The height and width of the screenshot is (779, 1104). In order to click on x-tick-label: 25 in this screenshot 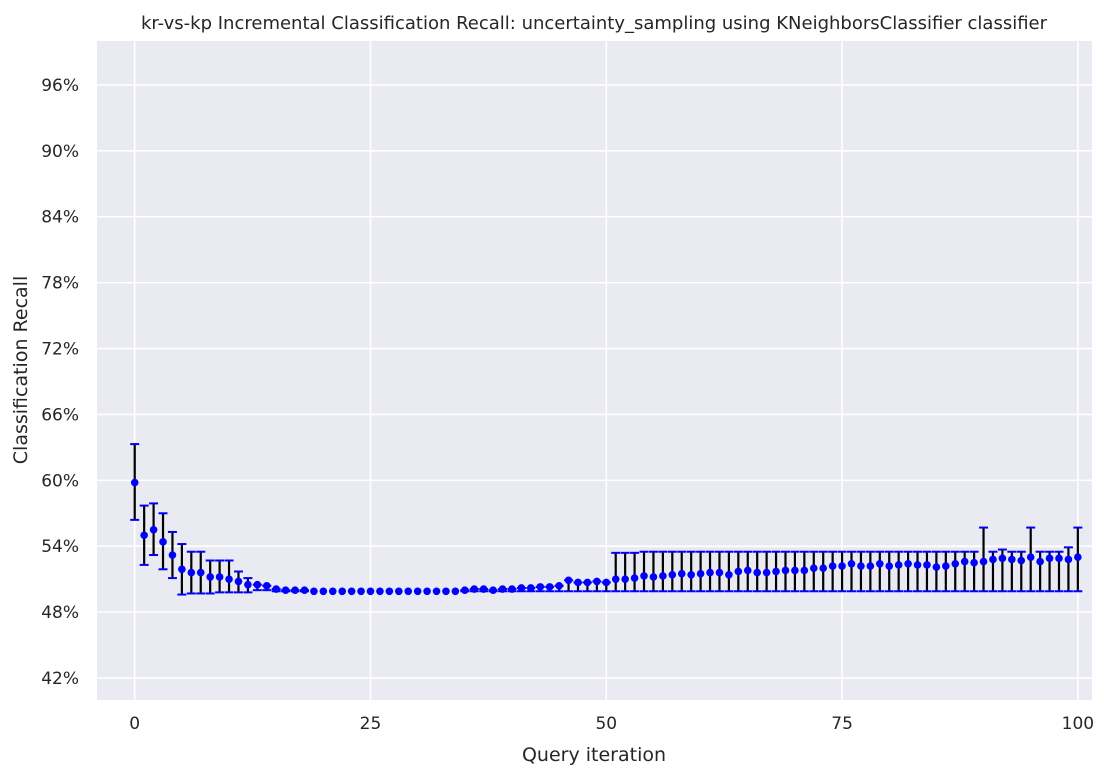, I will do `click(371, 724)`.